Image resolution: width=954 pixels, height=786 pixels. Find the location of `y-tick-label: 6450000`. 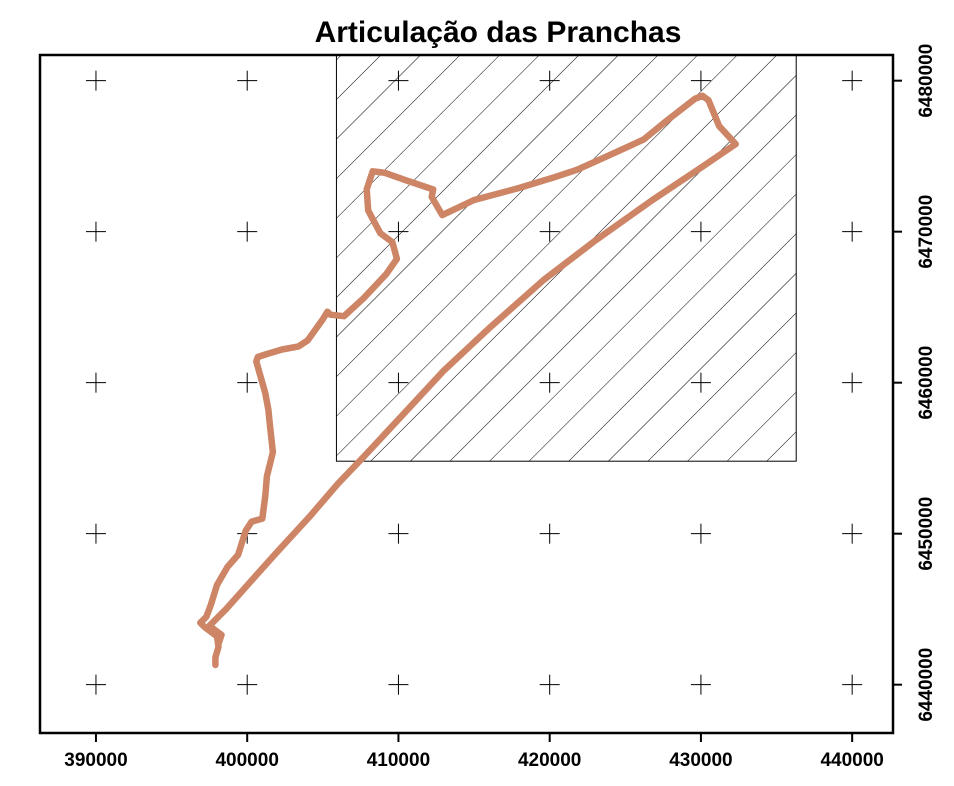

y-tick-label: 6450000 is located at coordinates (926, 534).